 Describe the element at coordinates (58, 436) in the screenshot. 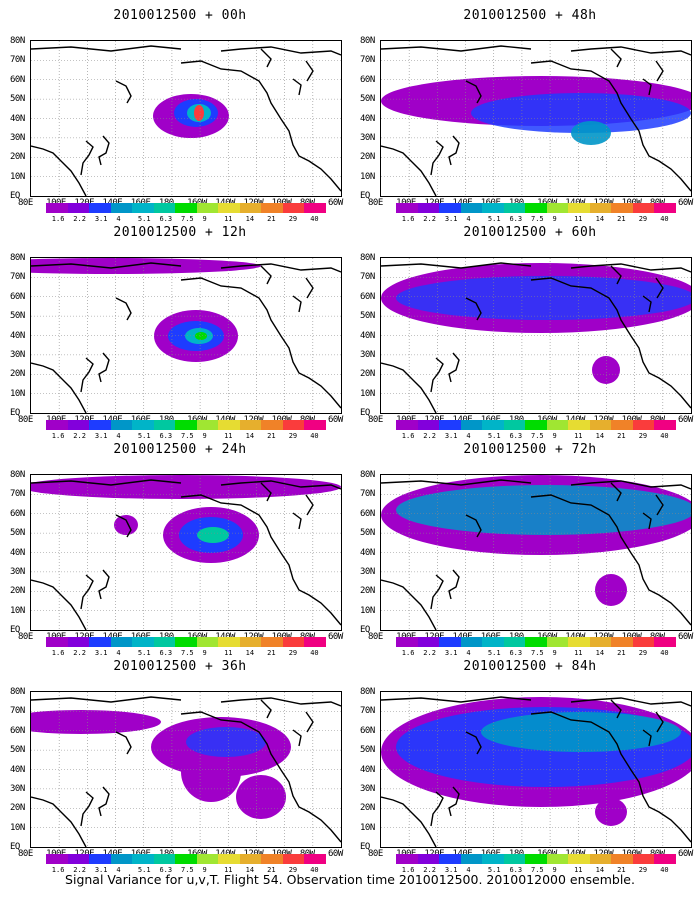

I see `colorbar-label: 1.6` at that location.